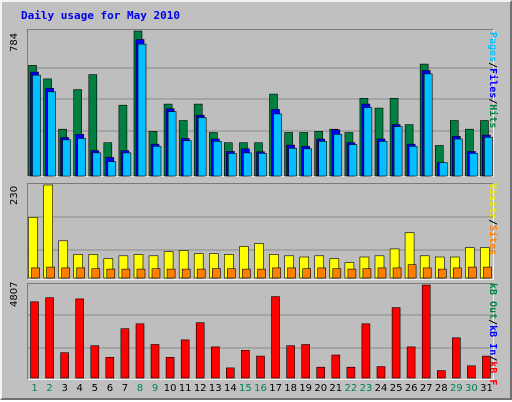 Image resolution: width=512 pixels, height=402 pixels. Describe the element at coordinates (140, 388) in the screenshot. I see `x-tick-label: 8` at that location.